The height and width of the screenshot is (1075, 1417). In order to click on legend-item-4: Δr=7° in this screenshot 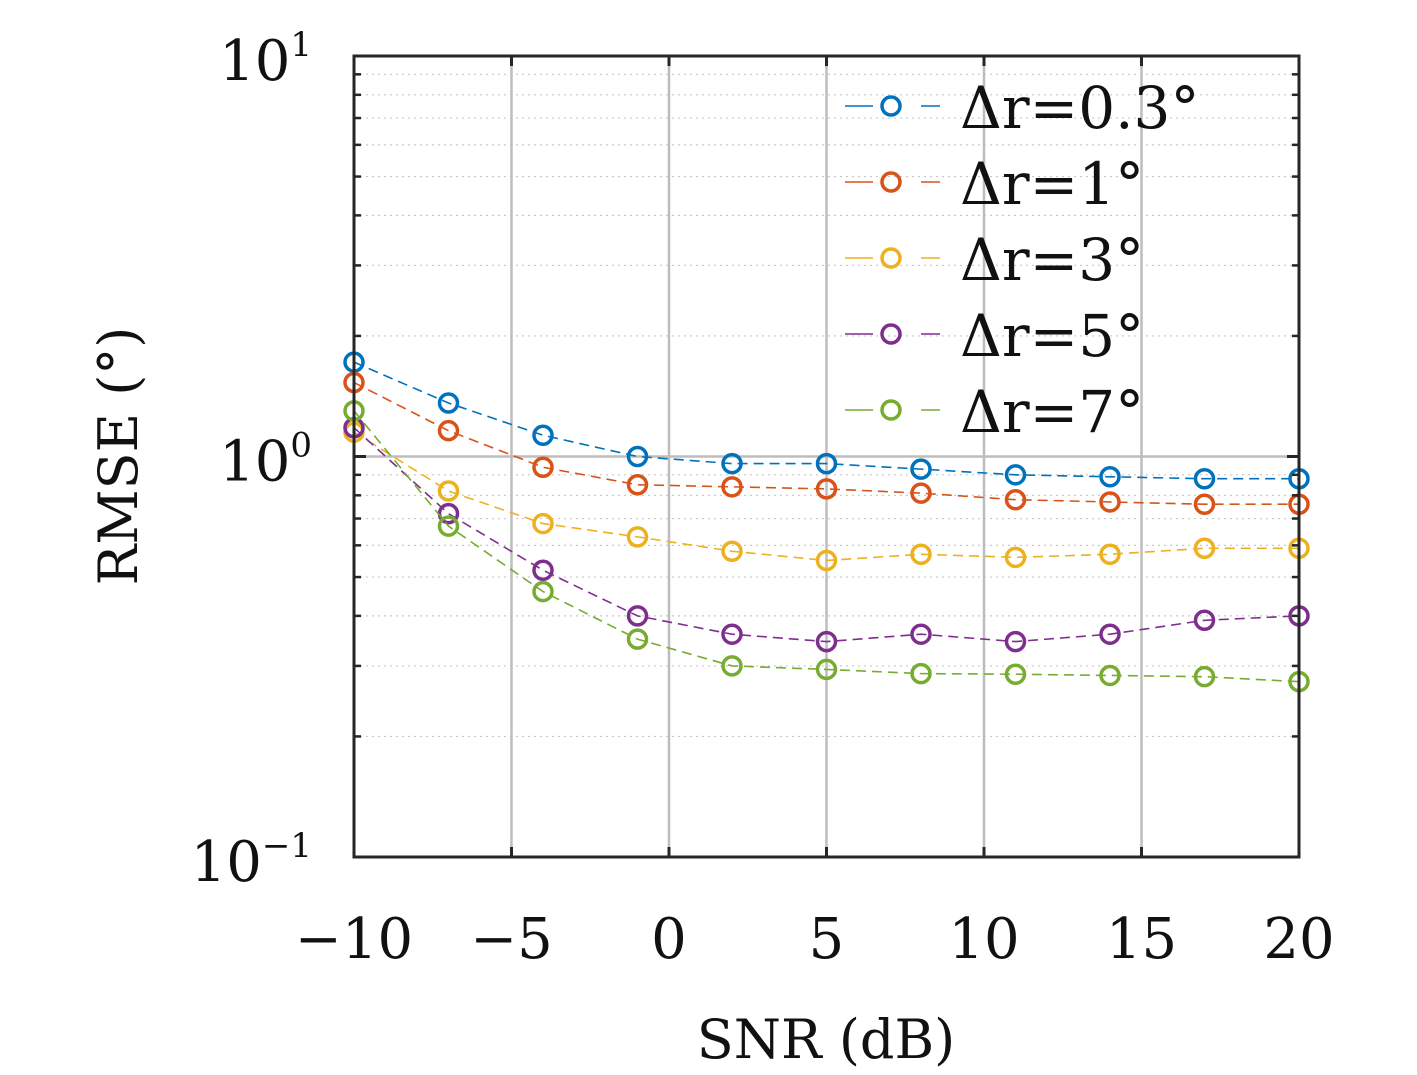, I will do `click(994, 412)`.